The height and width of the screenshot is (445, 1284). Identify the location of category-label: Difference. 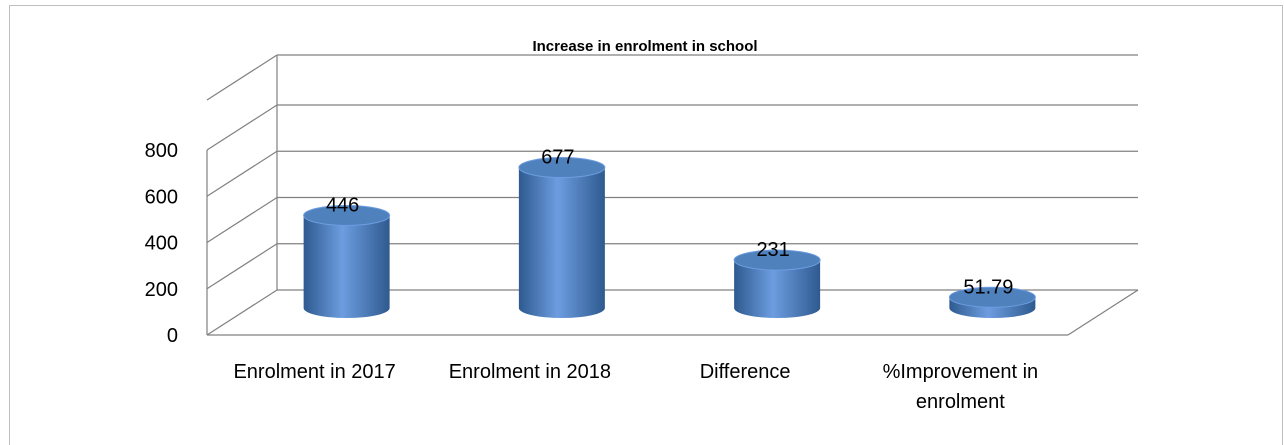
(745, 372).